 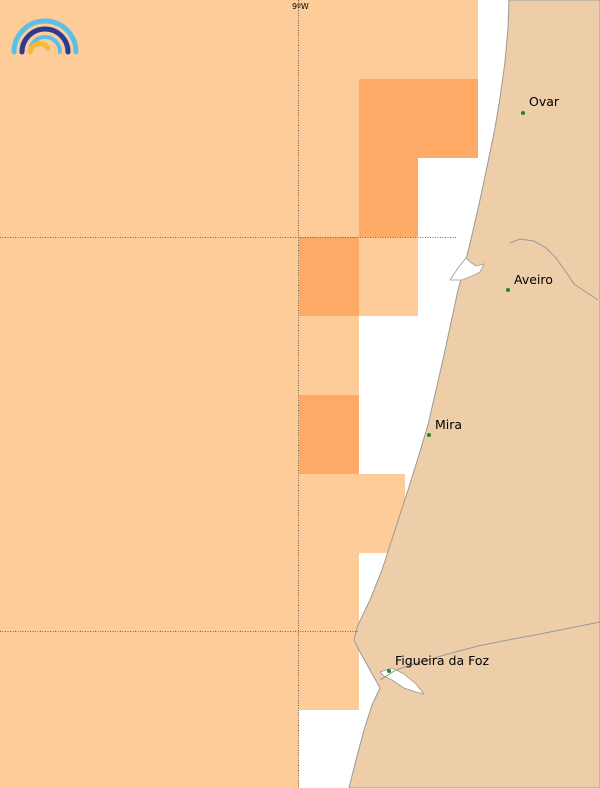 What do you see at coordinates (402, 681) in the screenshot?
I see `mondego-estuary` at bounding box center [402, 681].